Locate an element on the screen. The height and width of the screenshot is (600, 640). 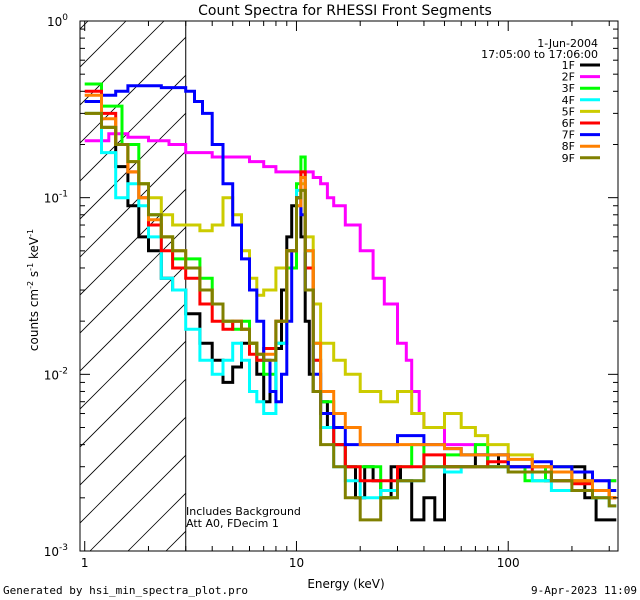
chart-title: Count Spectra for RHESSI Front Segments is located at coordinates (345, 11).